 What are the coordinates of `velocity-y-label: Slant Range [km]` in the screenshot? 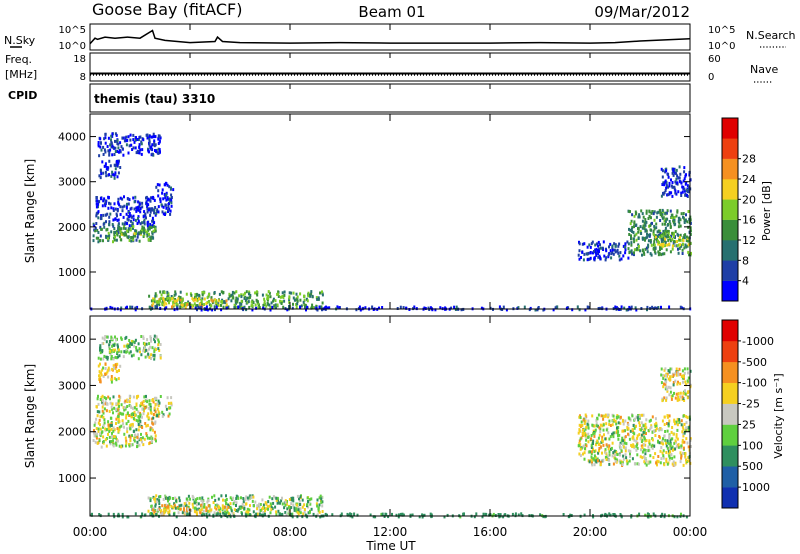 It's located at (30, 416).